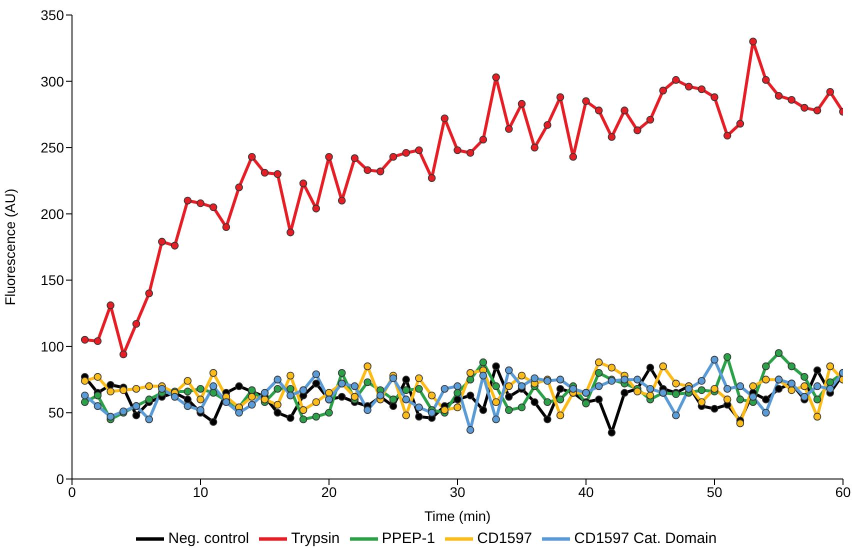 The width and height of the screenshot is (855, 558). What do you see at coordinates (52, 280) in the screenshot?
I see `y-tick-label: 150` at bounding box center [52, 280].